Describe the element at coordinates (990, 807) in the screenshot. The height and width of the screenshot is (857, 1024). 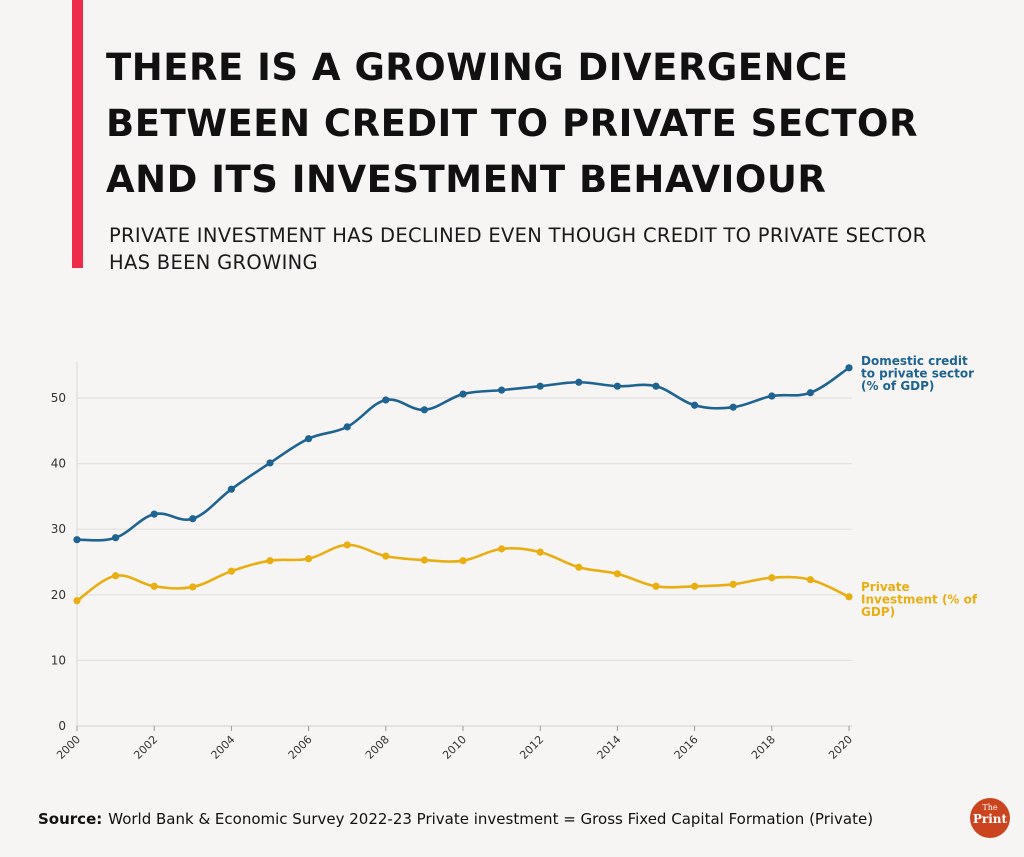
I see `logo-line1: The` at that location.